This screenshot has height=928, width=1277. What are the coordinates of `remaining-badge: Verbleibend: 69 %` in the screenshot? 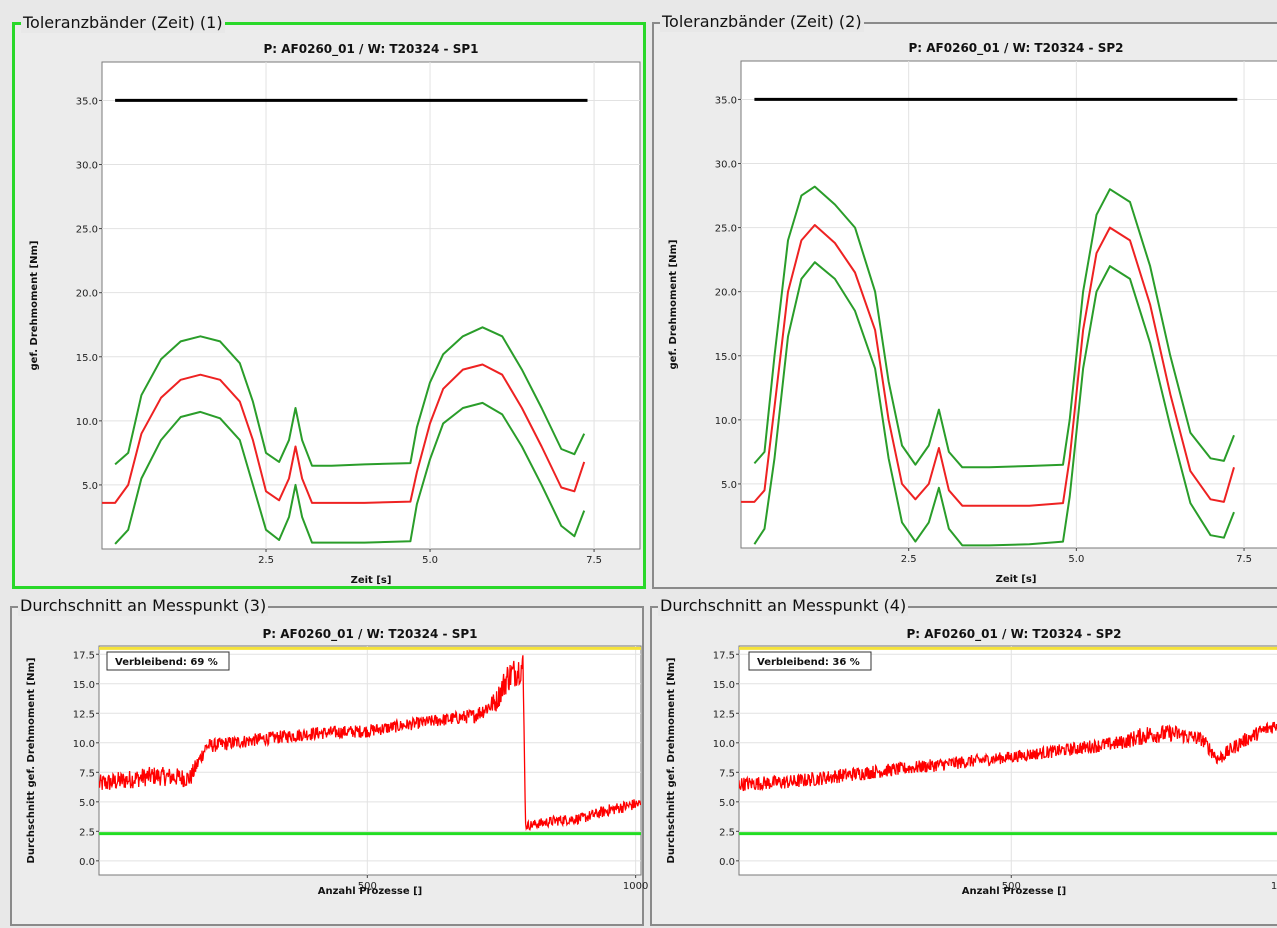 It's located at (168, 661).